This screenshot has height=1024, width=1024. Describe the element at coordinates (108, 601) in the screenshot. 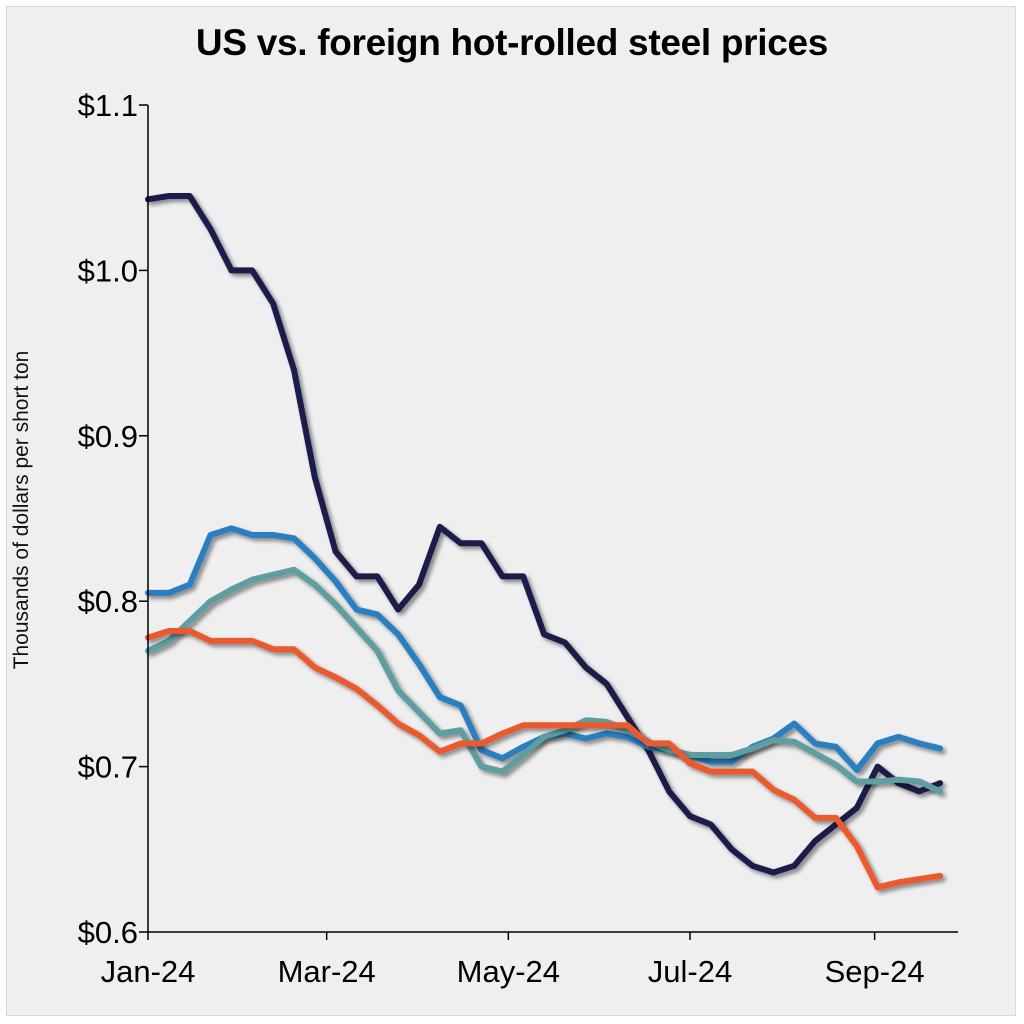

I see `y-tick-label: $0.8` at that location.